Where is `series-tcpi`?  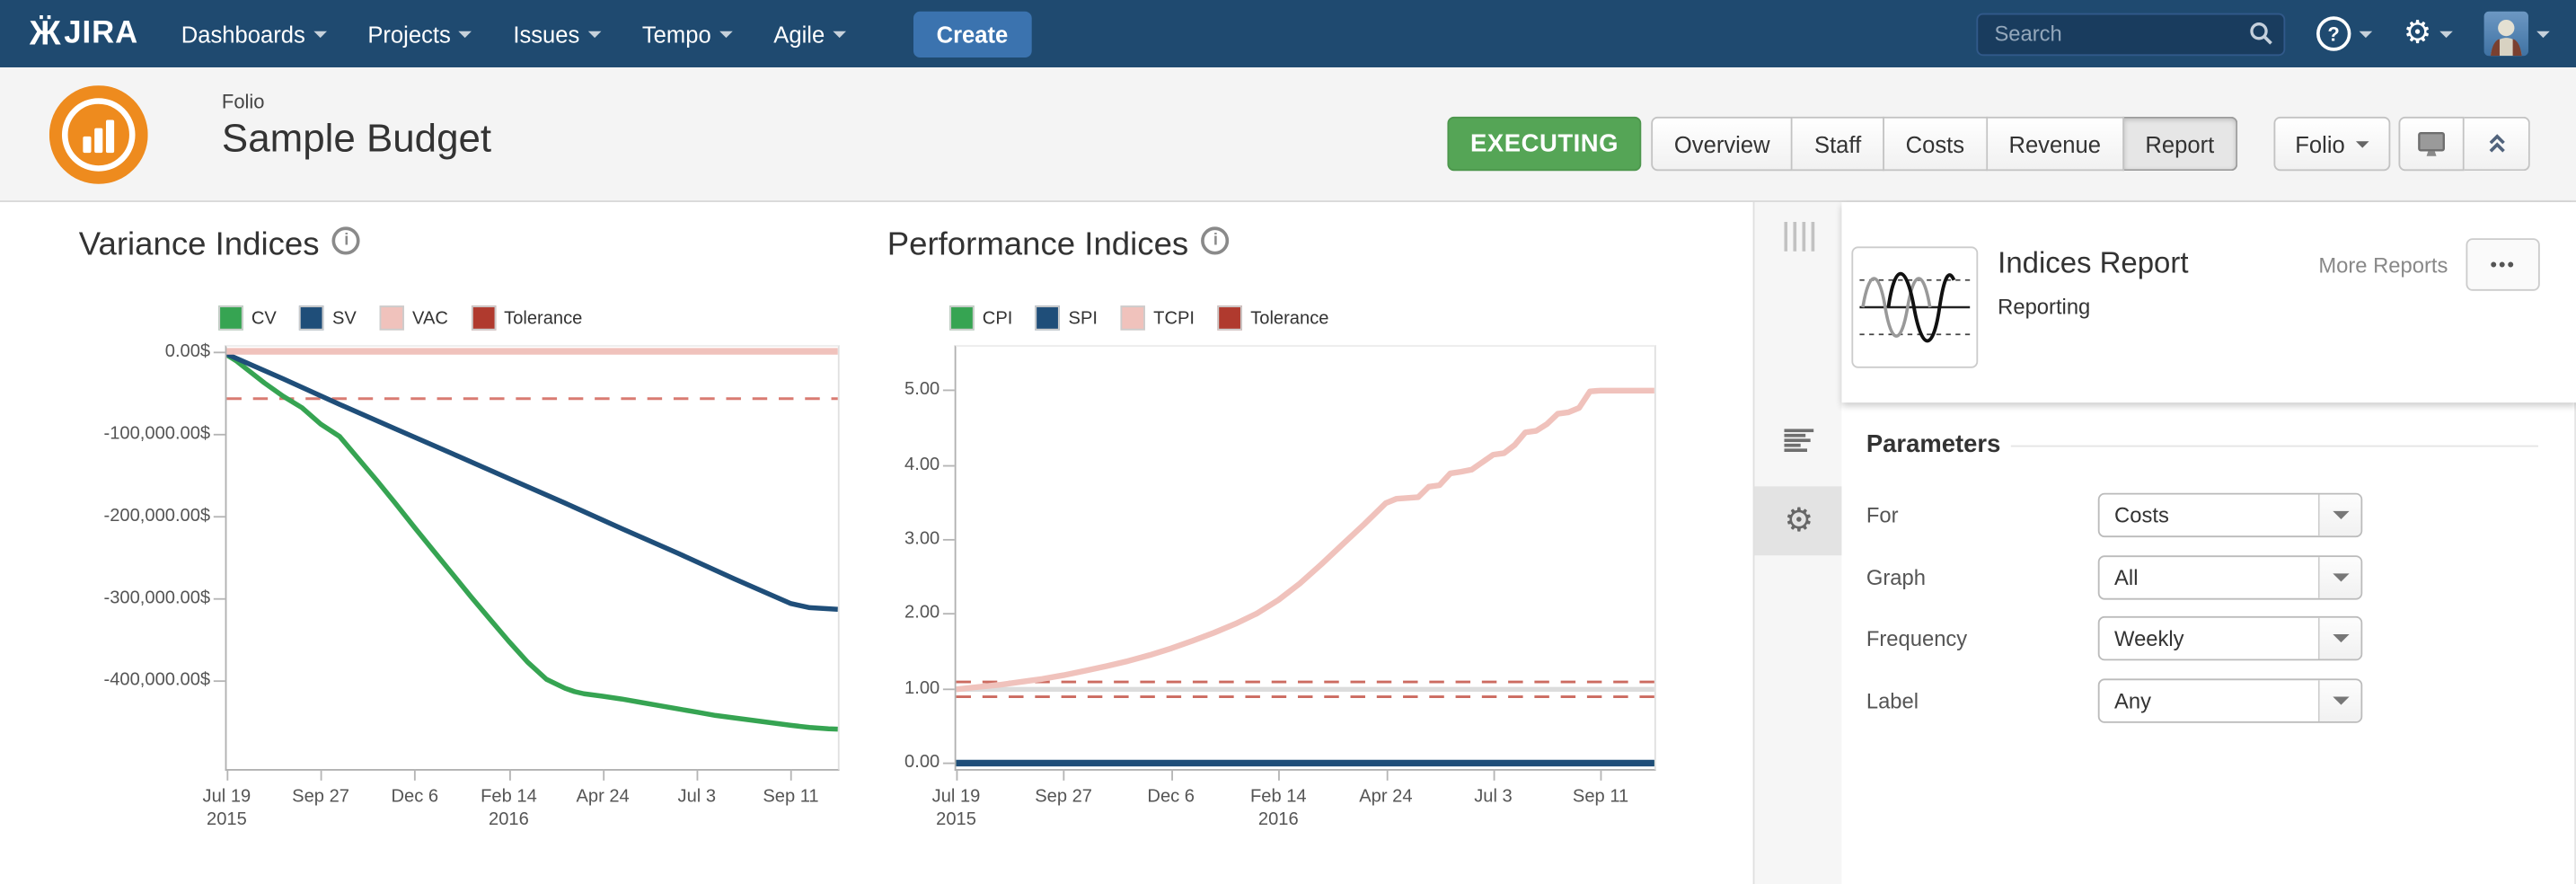 series-tcpi is located at coordinates (1305, 540).